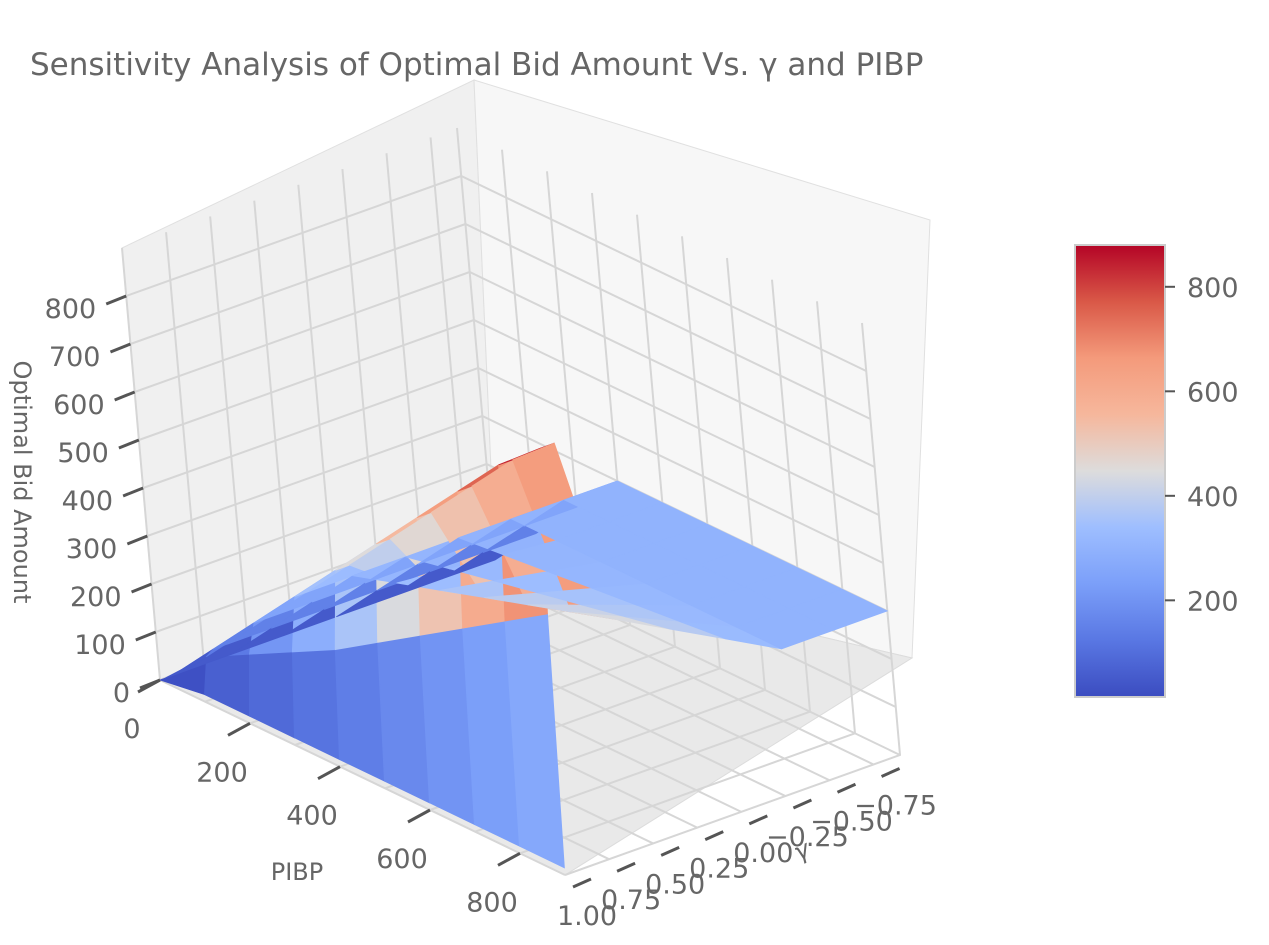 The image size is (1269, 945). Describe the element at coordinates (719, 869) in the screenshot. I see `y-tick-label-4: 0.25` at that location.